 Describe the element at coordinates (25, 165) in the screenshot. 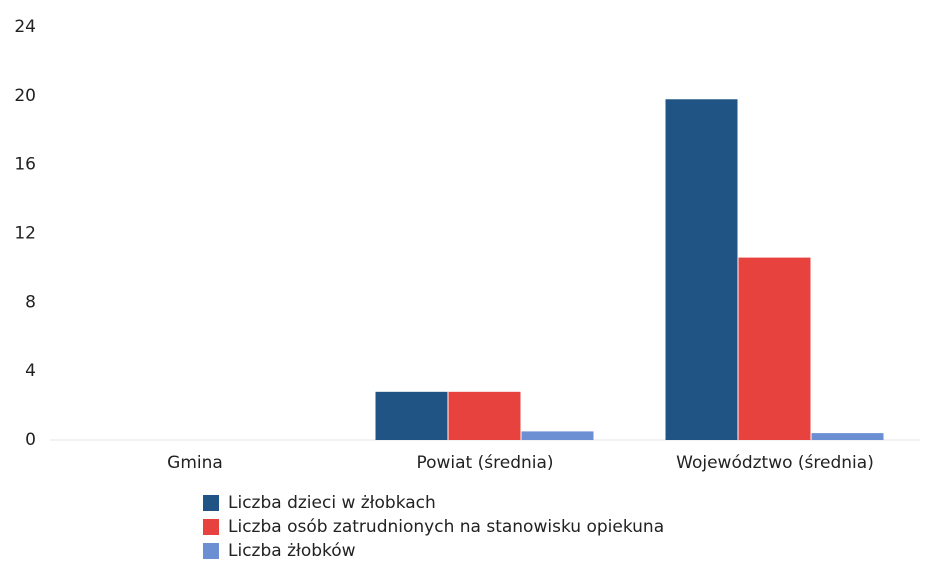

I see `y-tick-label: 16` at that location.